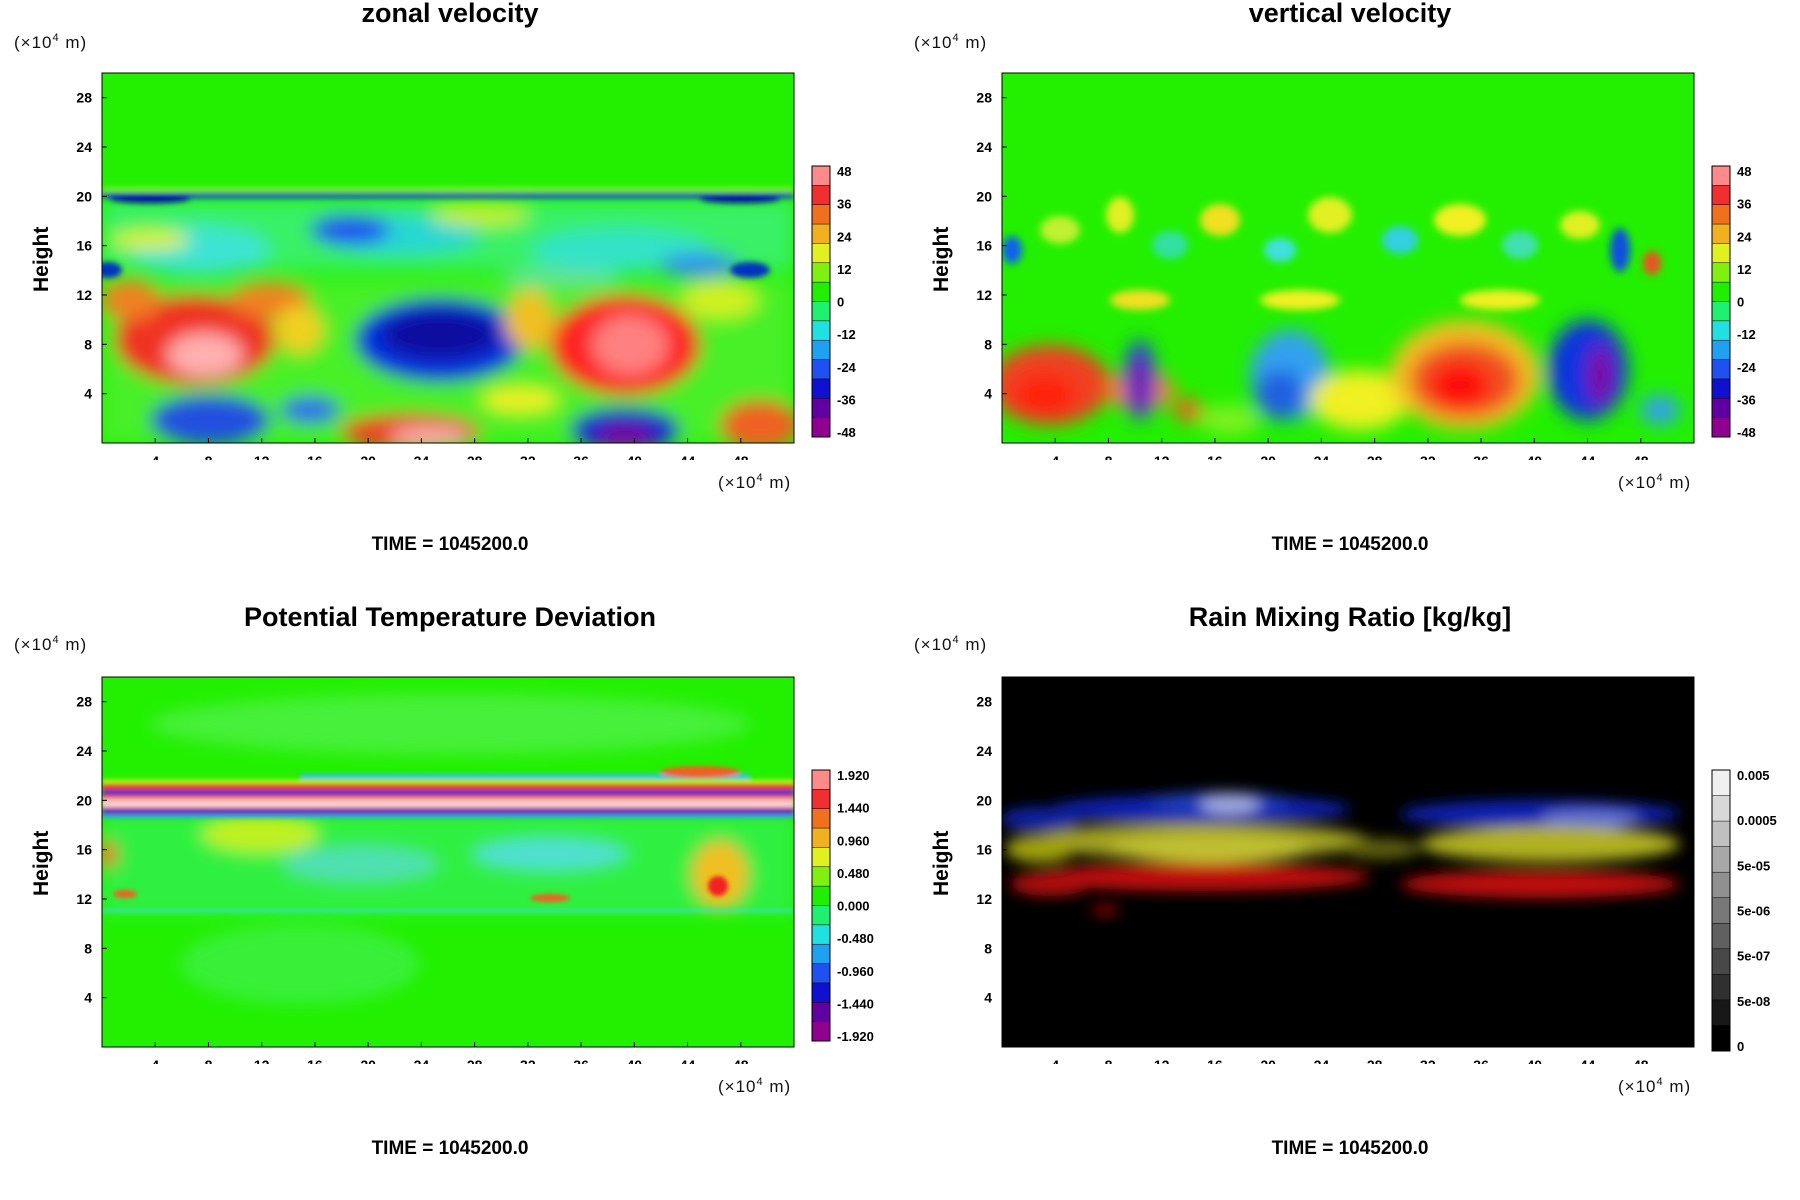 Image resolution: width=1800 pixels, height=1200 pixels. Describe the element at coordinates (1481, 1060) in the screenshot. I see `x-tick-label: 36` at that location.